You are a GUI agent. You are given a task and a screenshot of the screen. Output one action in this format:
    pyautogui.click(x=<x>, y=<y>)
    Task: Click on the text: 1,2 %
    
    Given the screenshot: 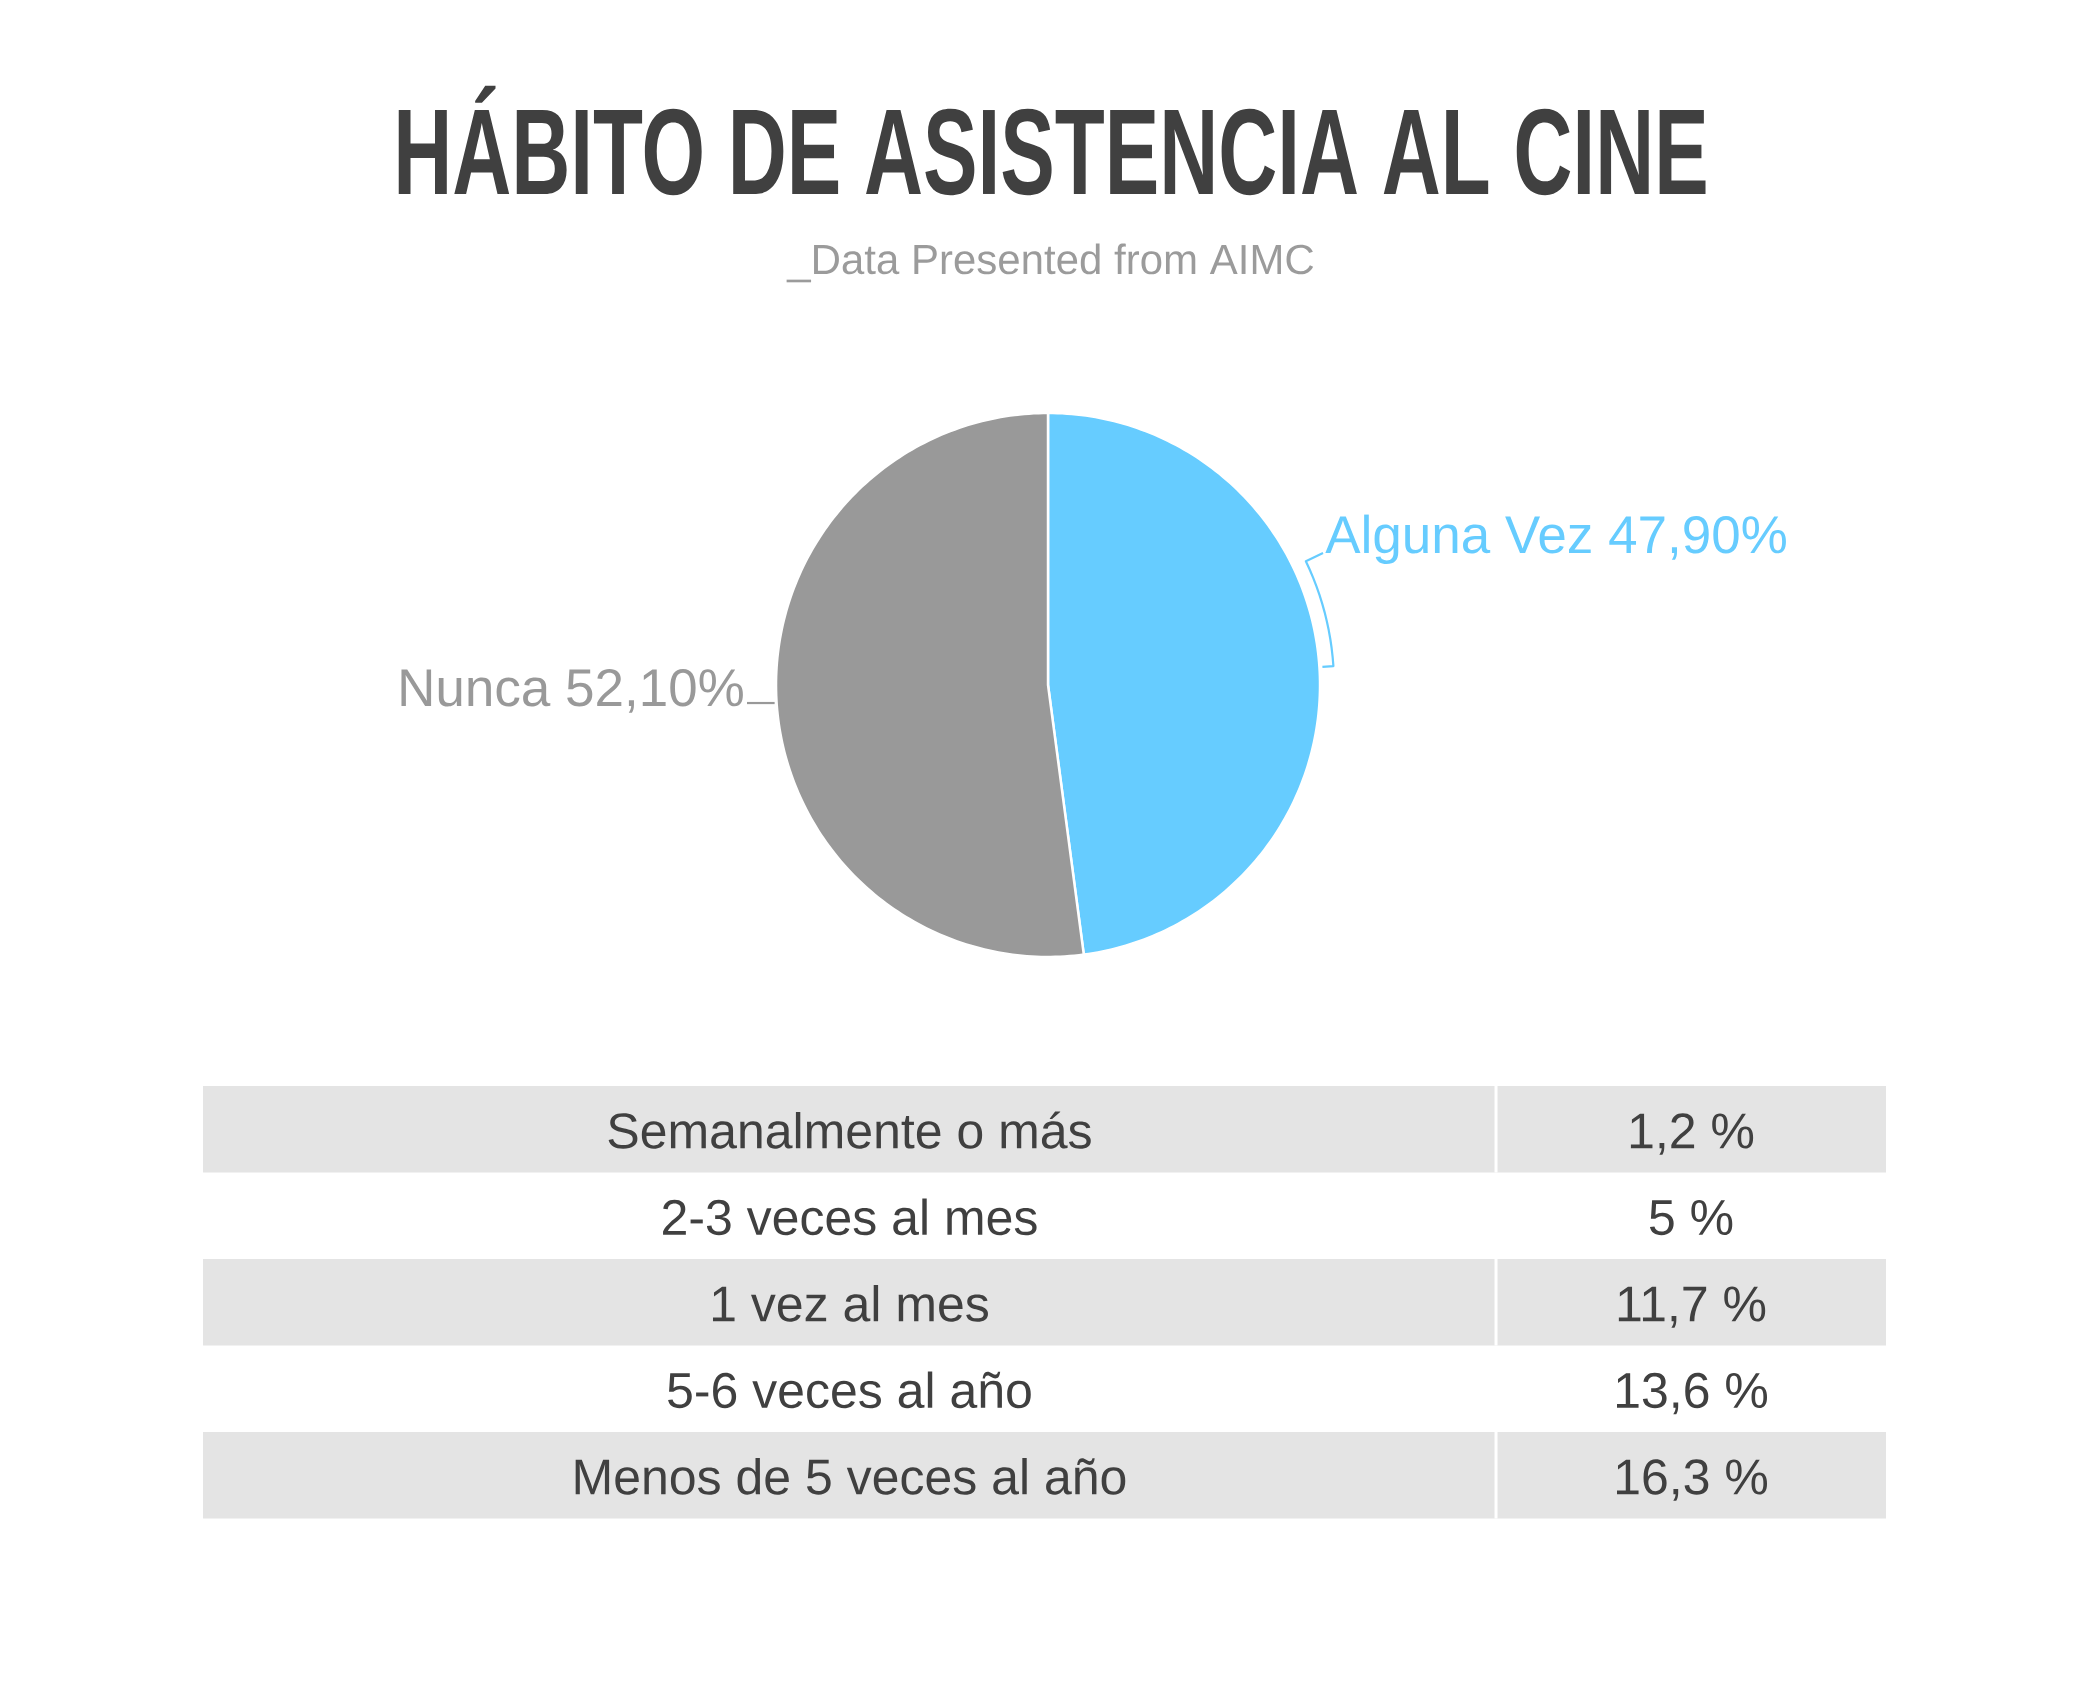 What is the action you would take?
    pyautogui.click(x=1692, y=1134)
    